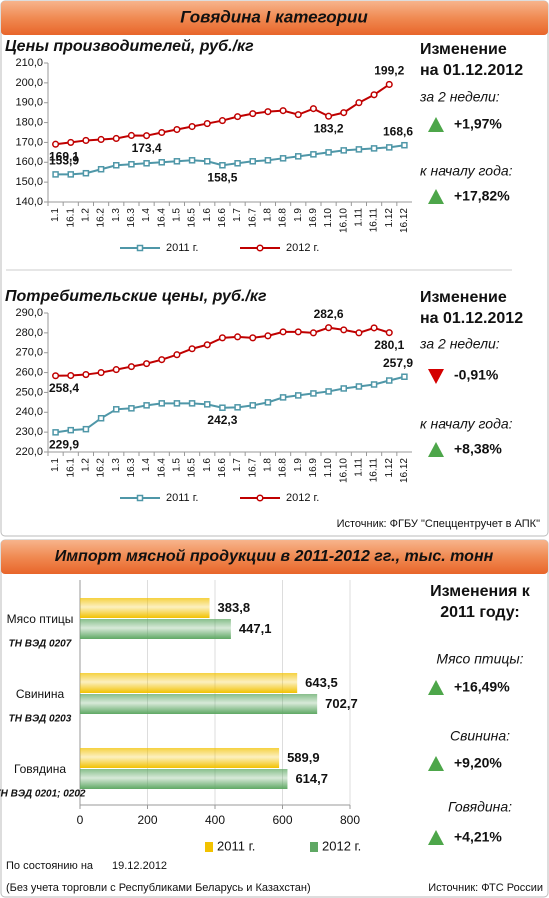  Describe the element at coordinates (389, 345) in the screenshot. I see `data-label: 280,1` at that location.